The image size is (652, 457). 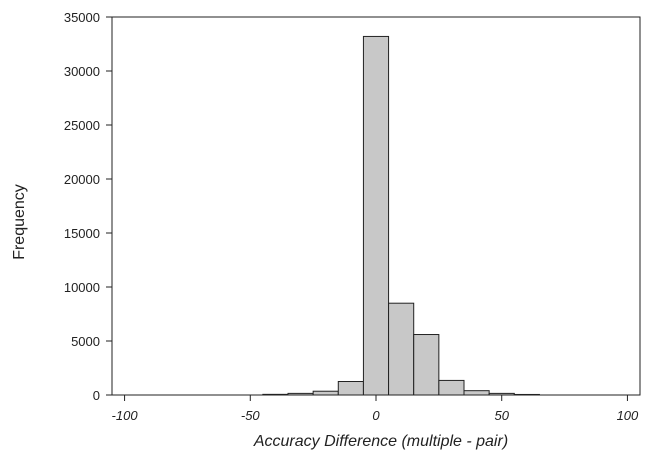 What do you see at coordinates (376, 415) in the screenshot?
I see `x-tick-label: 0` at bounding box center [376, 415].